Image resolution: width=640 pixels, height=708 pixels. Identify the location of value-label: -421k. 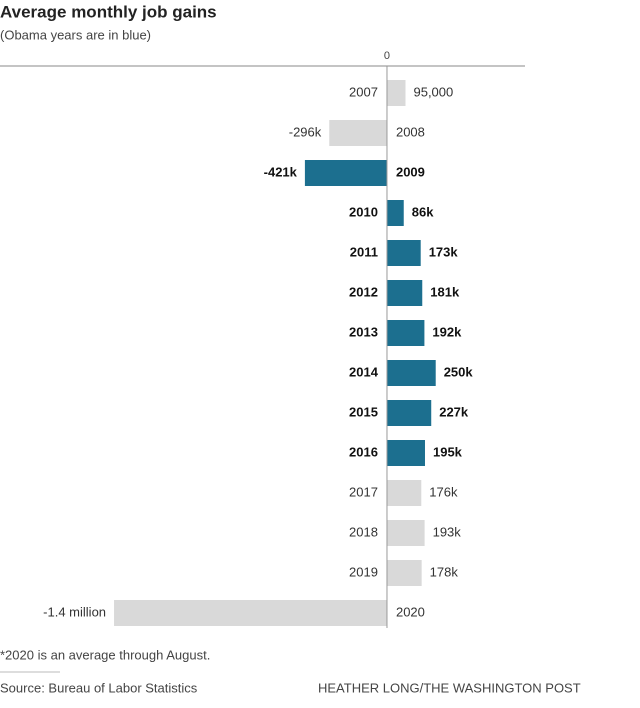
(281, 171).